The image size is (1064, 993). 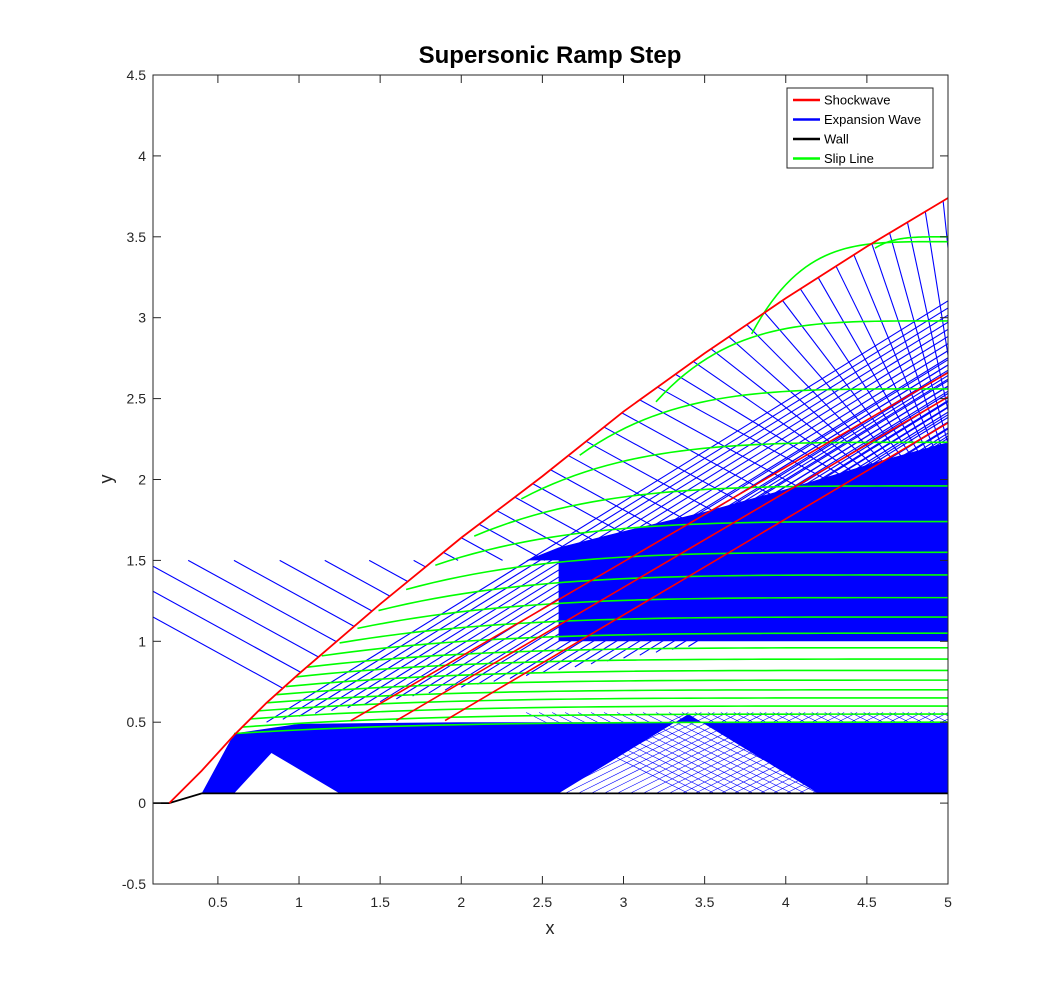 I want to click on x-tick-label: 1.5, so click(x=380, y=902).